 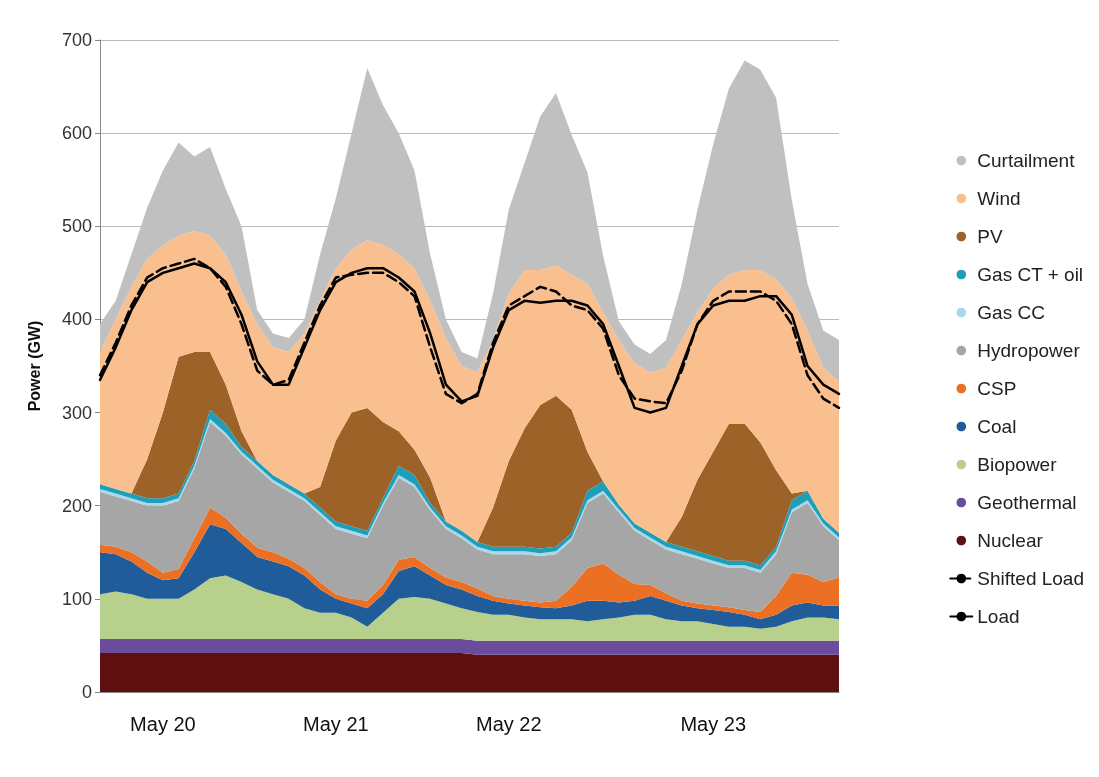 What do you see at coordinates (1010, 540) in the screenshot?
I see `legend-label: Nuclear` at bounding box center [1010, 540].